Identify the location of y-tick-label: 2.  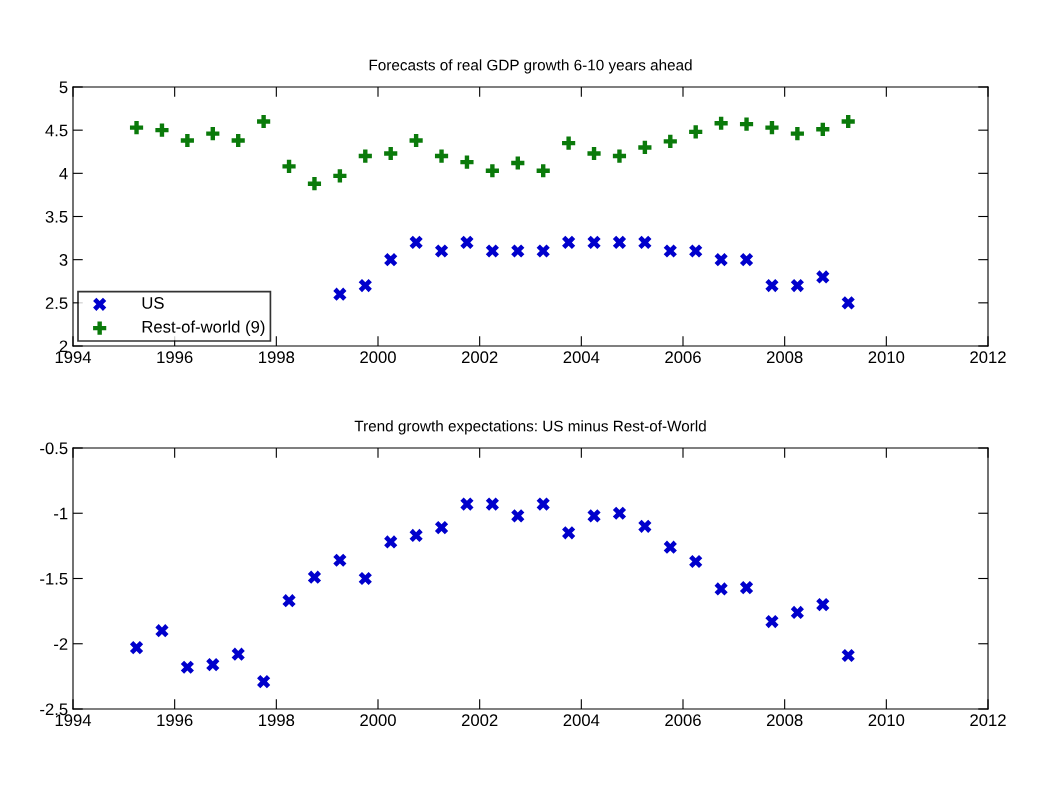
(63, 346).